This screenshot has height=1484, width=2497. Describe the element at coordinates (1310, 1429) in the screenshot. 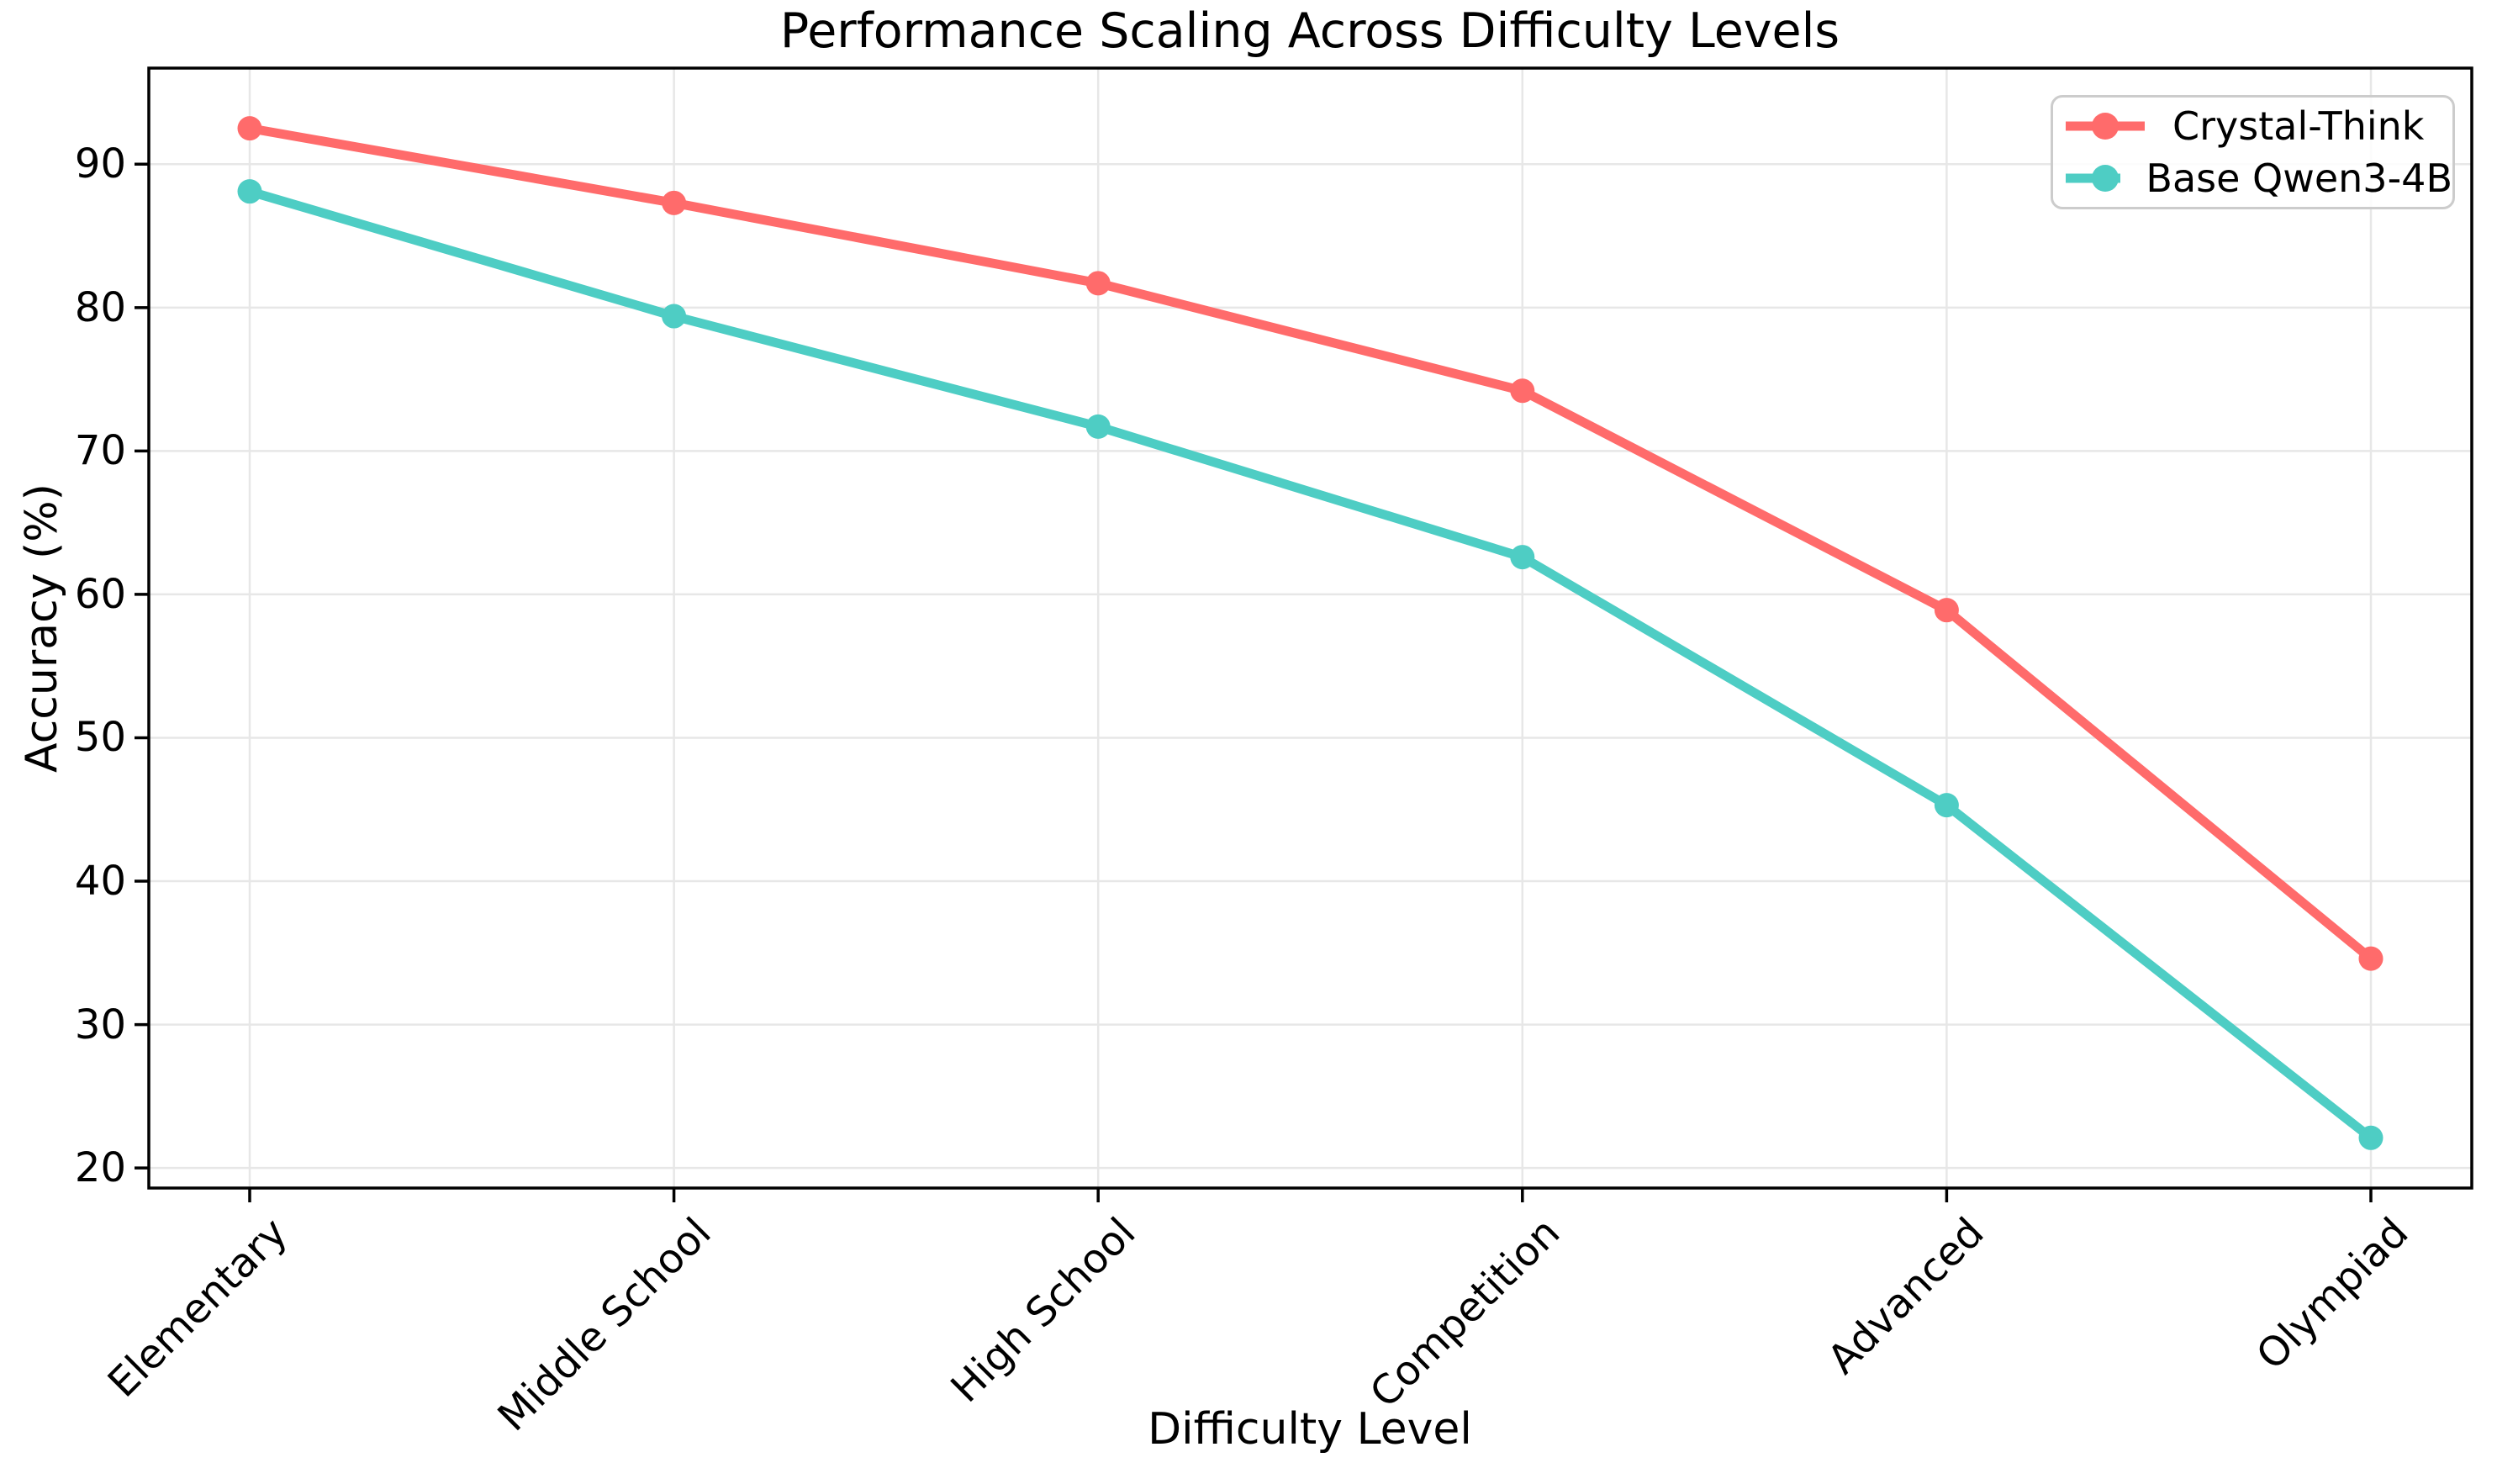

I see `x-axis-label: Difficulty Level` at that location.